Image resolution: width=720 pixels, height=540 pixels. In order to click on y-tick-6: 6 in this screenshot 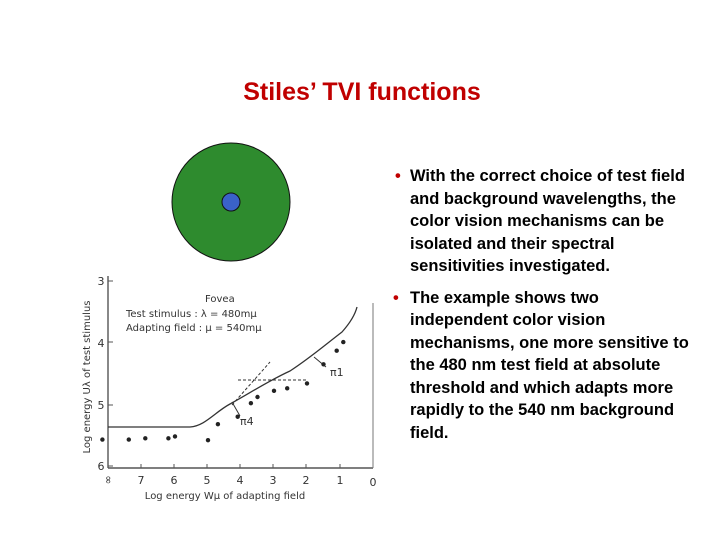, I will do `click(101, 466)`.